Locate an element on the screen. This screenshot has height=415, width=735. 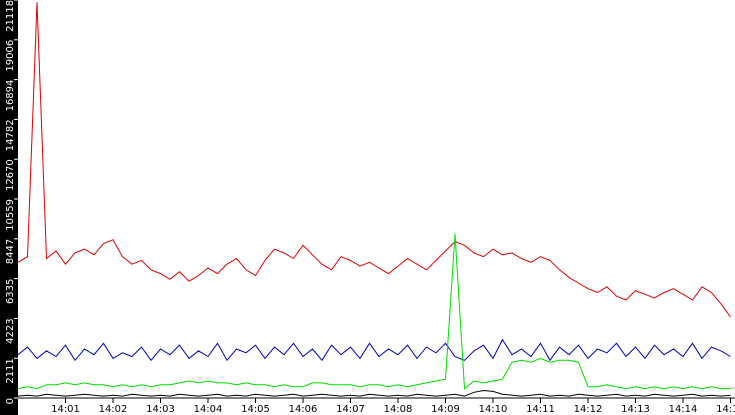
y-tick-label: 6335 is located at coordinates (10, 291).